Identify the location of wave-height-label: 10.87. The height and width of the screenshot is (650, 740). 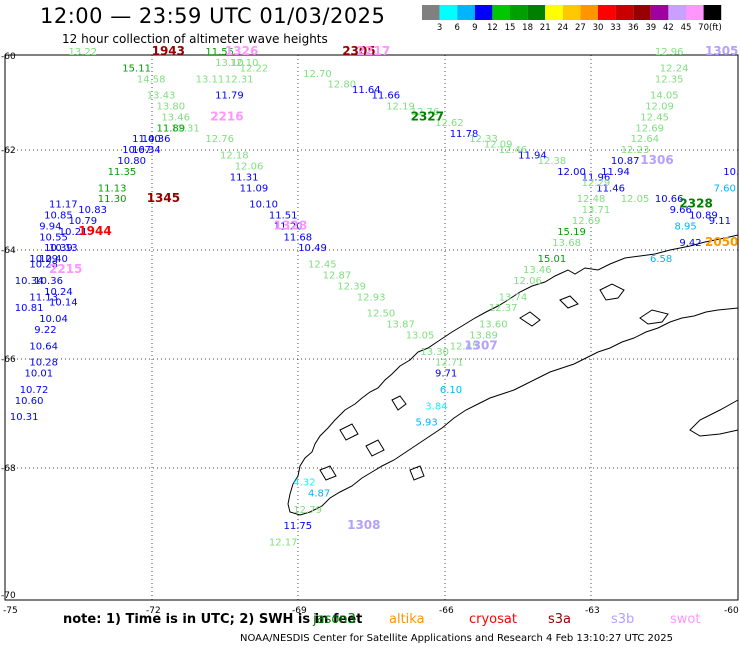
(625, 161).